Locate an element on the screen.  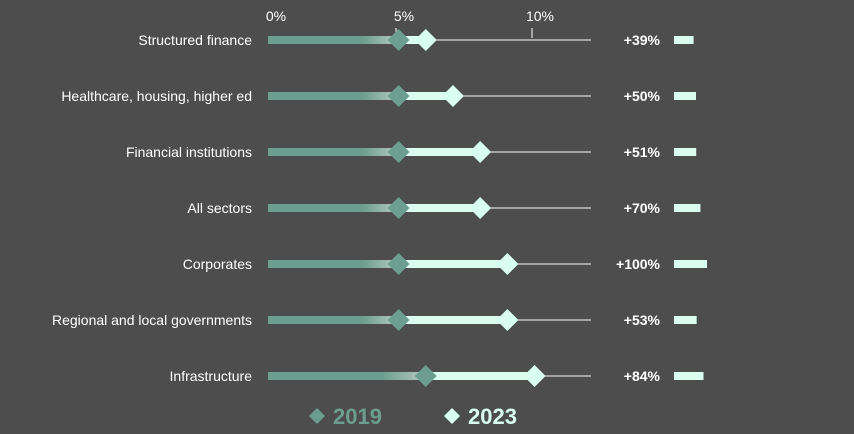
category-label: Infrastructure is located at coordinates (211, 376).